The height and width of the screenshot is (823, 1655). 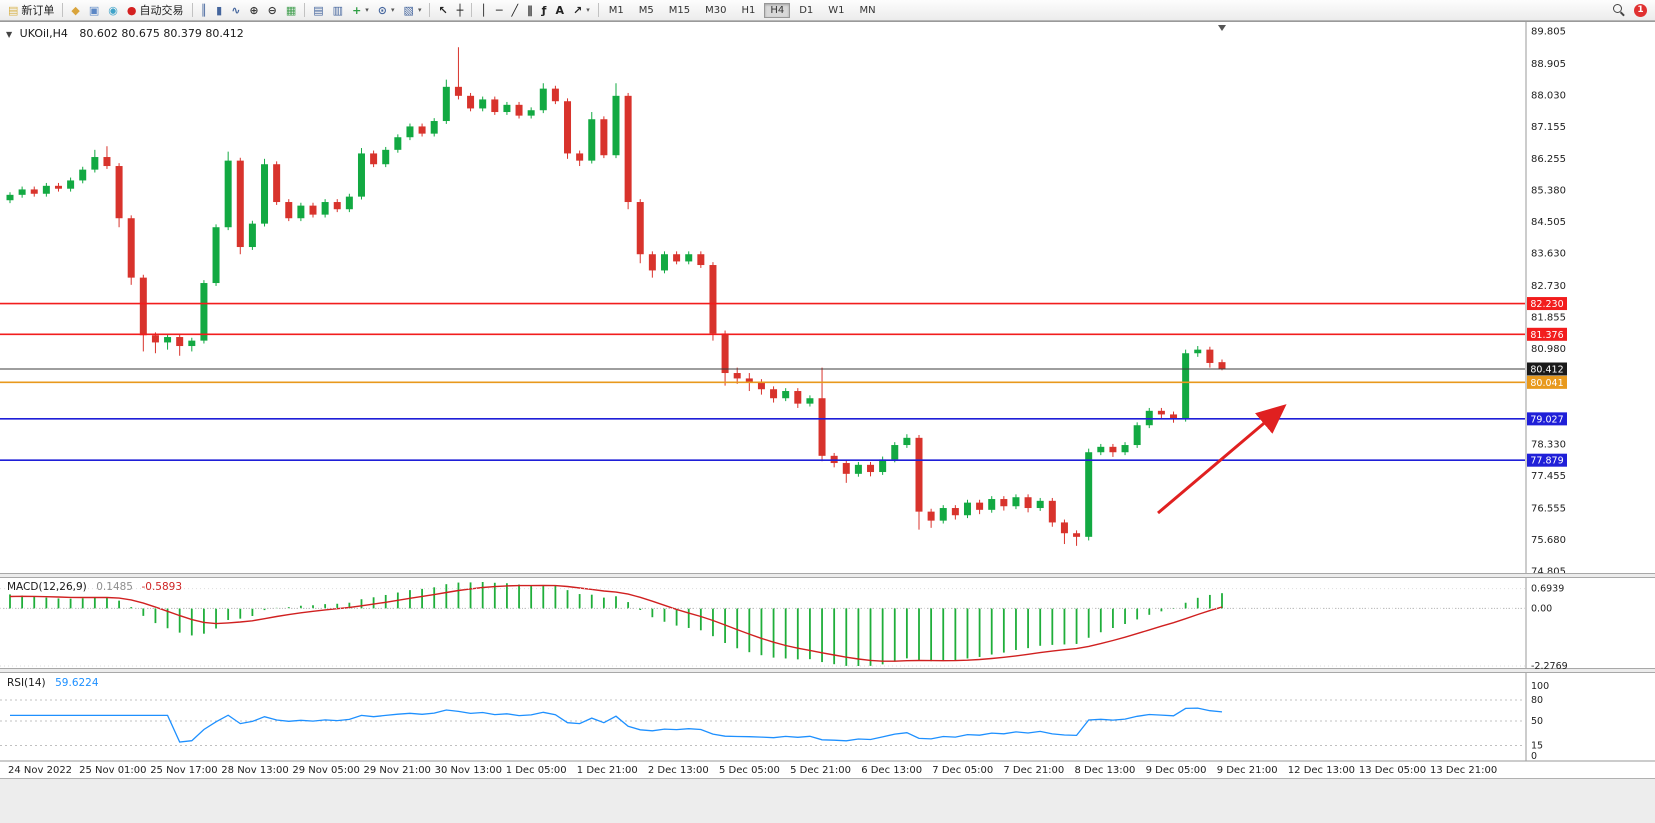 I want to click on rsi-axis-label: 0, so click(x=1534, y=756).